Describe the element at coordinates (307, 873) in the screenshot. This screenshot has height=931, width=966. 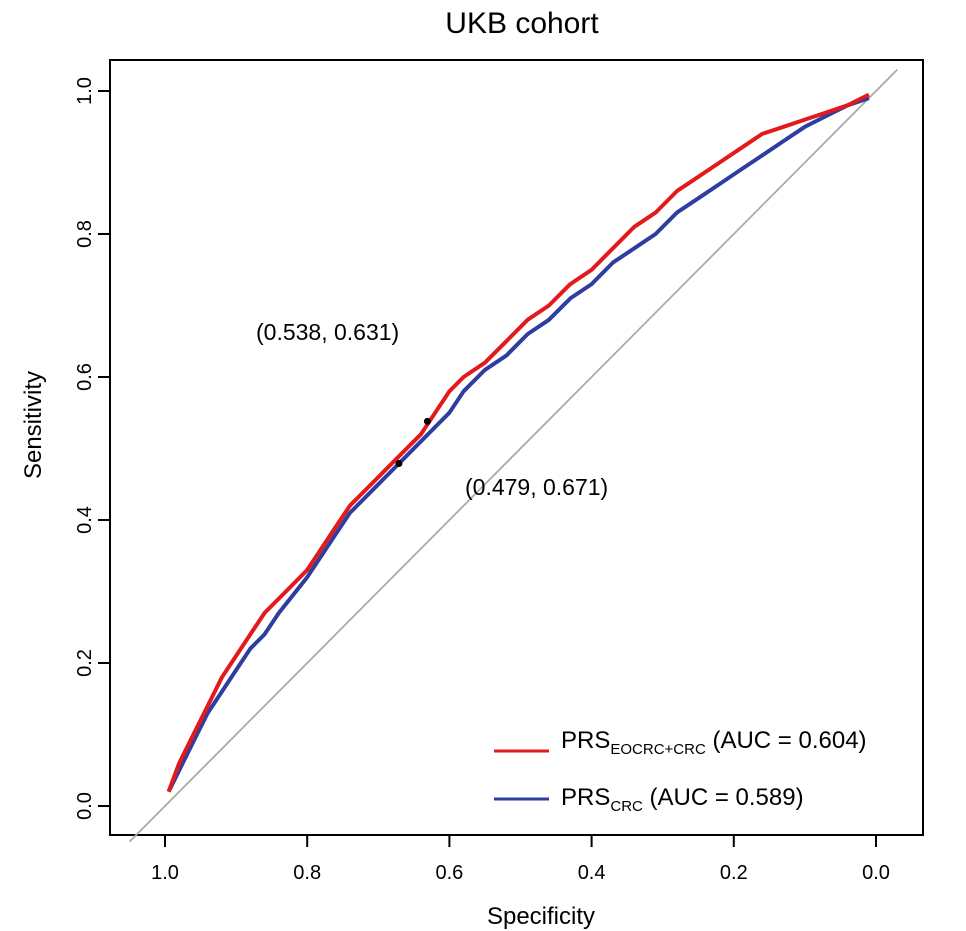
I see `x-tick-label: 0.8` at that location.